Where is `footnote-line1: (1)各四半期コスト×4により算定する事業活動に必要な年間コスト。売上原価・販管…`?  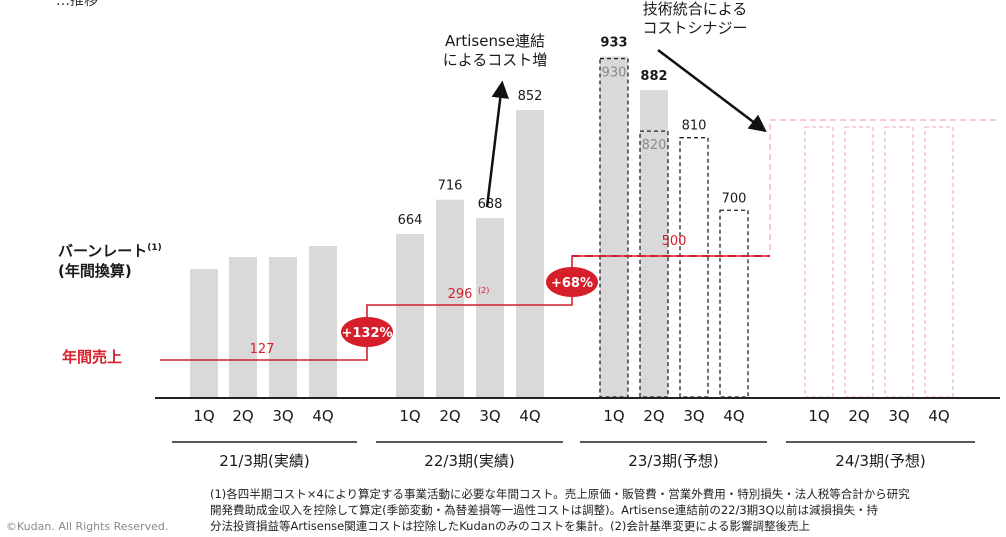 footnote-line1: (1)各四半期コスト×4により算定する事業活動に必要な年間コスト。売上原価・販管… is located at coordinates (560, 494).